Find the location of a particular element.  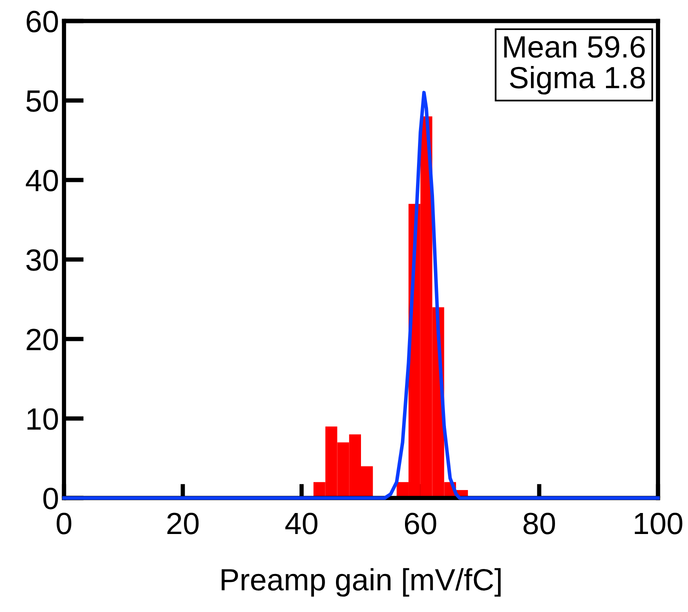

x-tick-label: 40 is located at coordinates (301, 523).